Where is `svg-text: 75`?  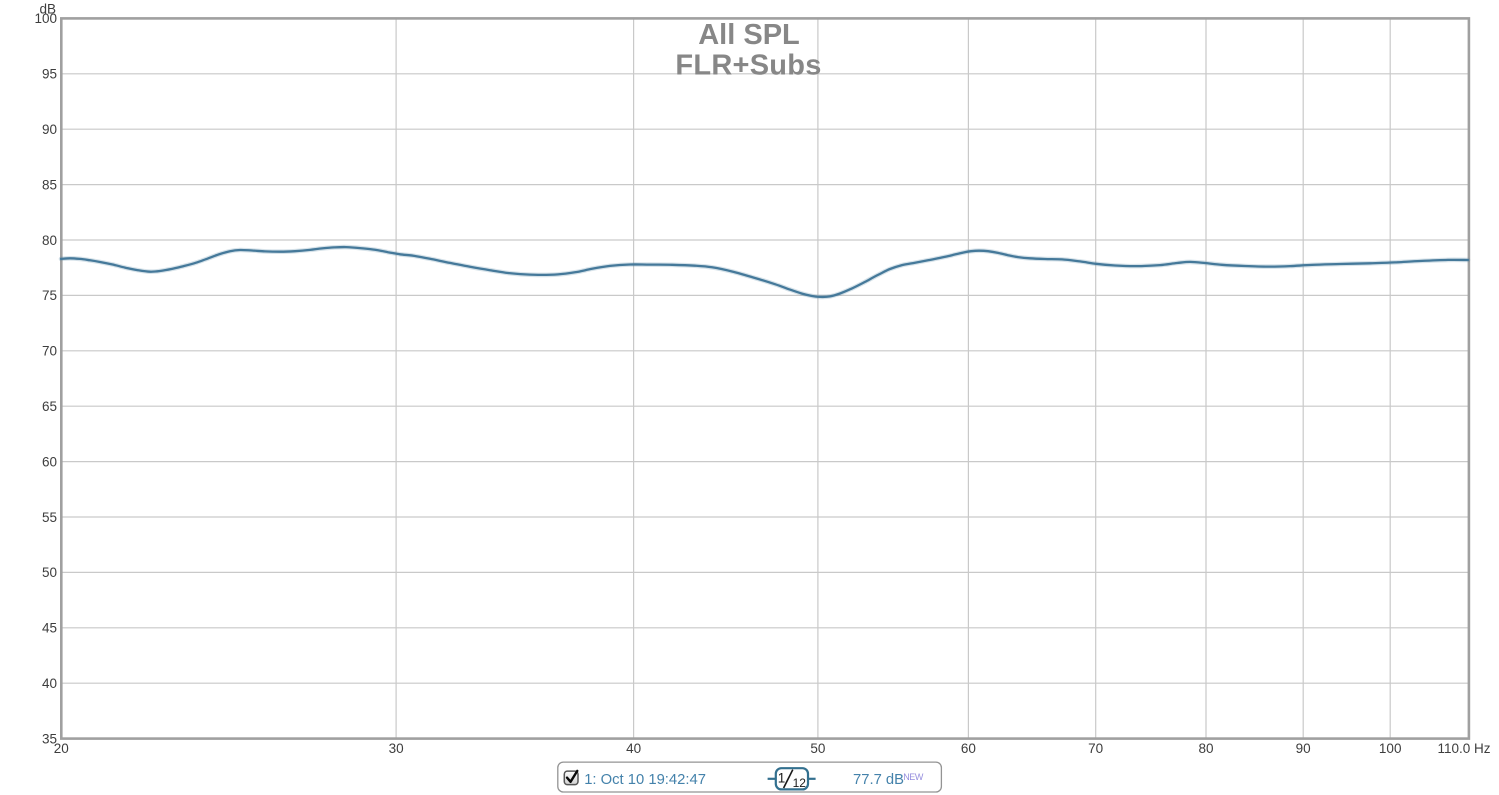 svg-text: 75 is located at coordinates (49, 295).